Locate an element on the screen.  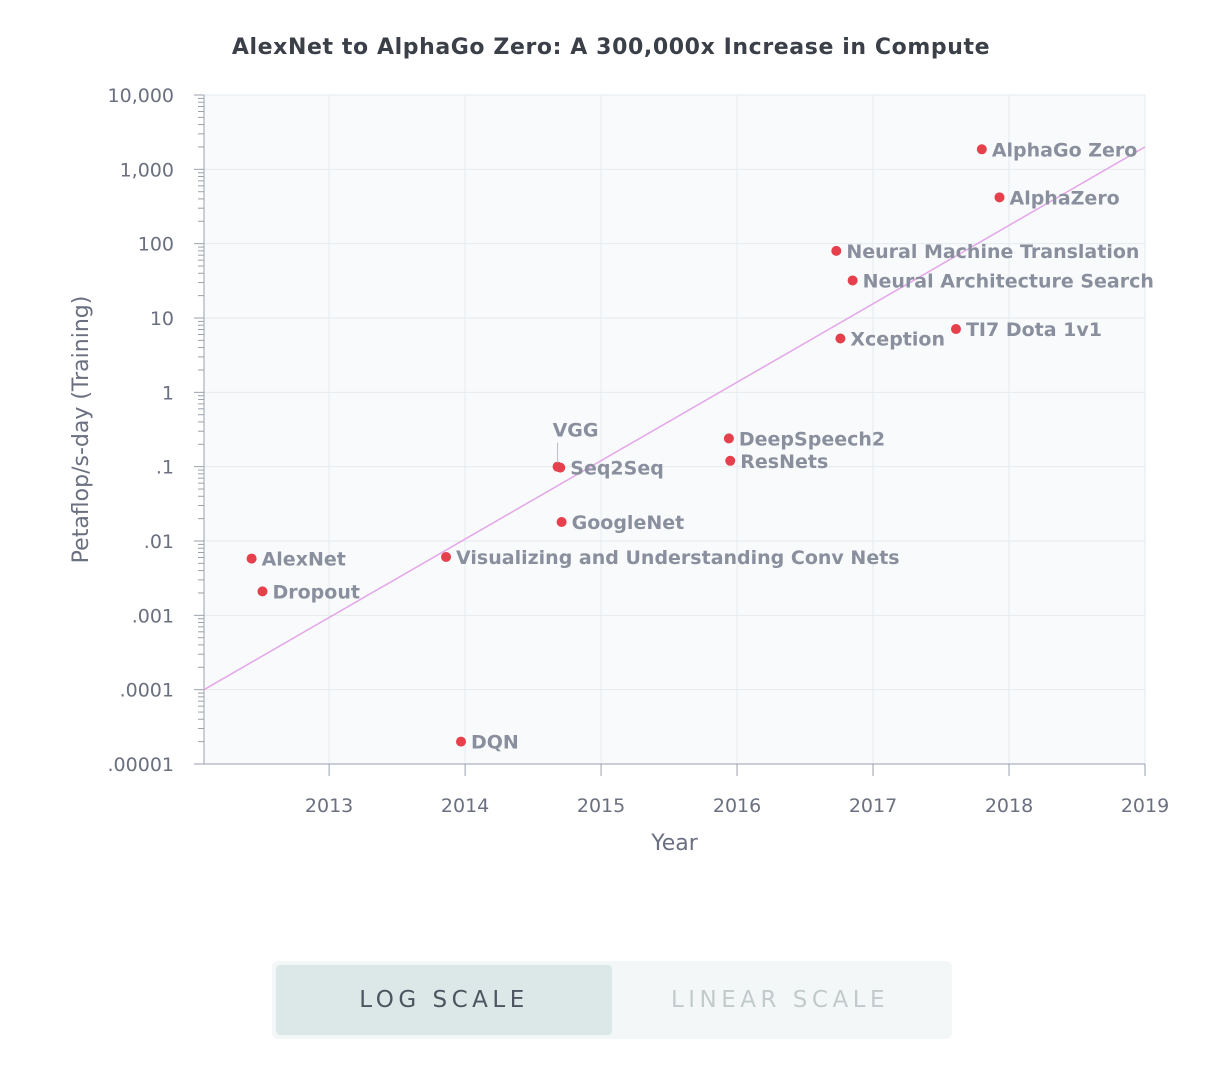
x-tick-label: 2015 is located at coordinates (601, 806).